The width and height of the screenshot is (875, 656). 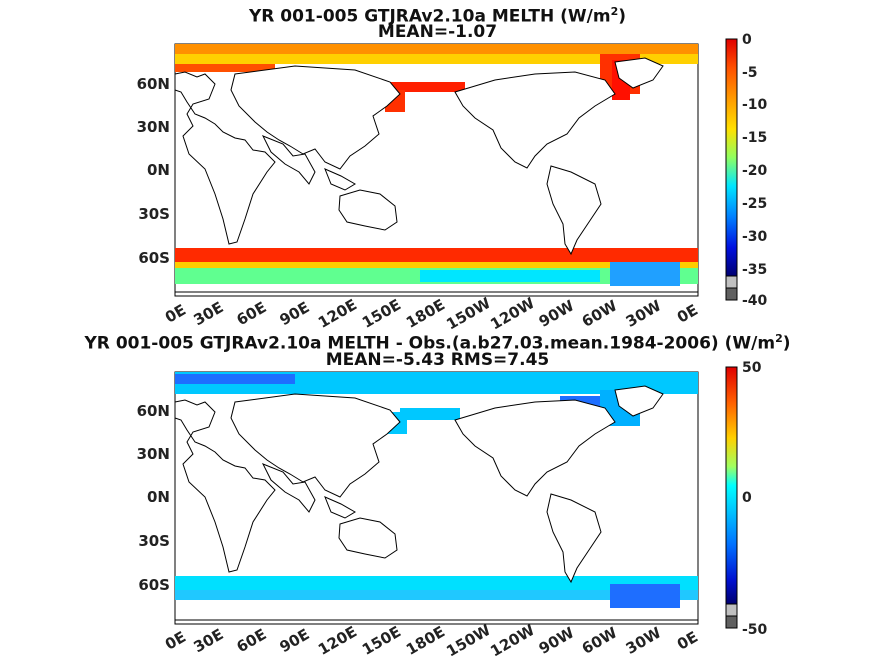 What do you see at coordinates (754, 138) in the screenshot?
I see `colorbar-tick: -15` at bounding box center [754, 138].